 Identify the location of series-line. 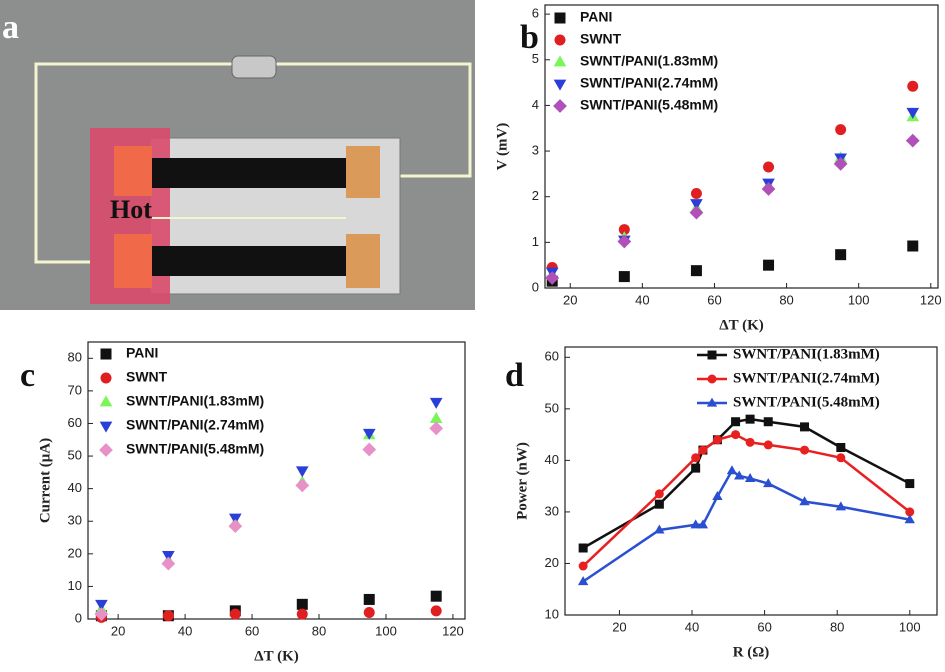
(746, 525).